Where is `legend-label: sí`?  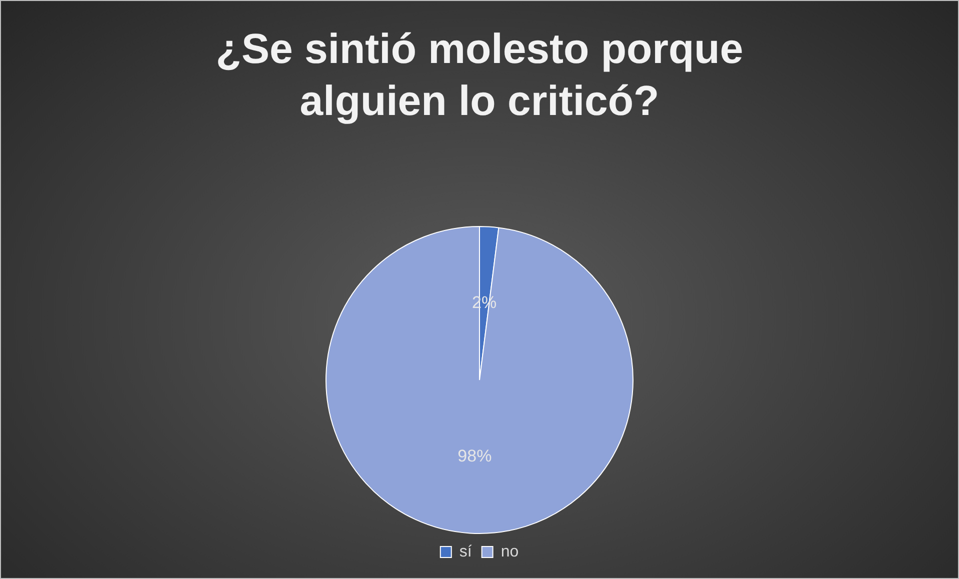
legend-label: sí is located at coordinates (465, 551).